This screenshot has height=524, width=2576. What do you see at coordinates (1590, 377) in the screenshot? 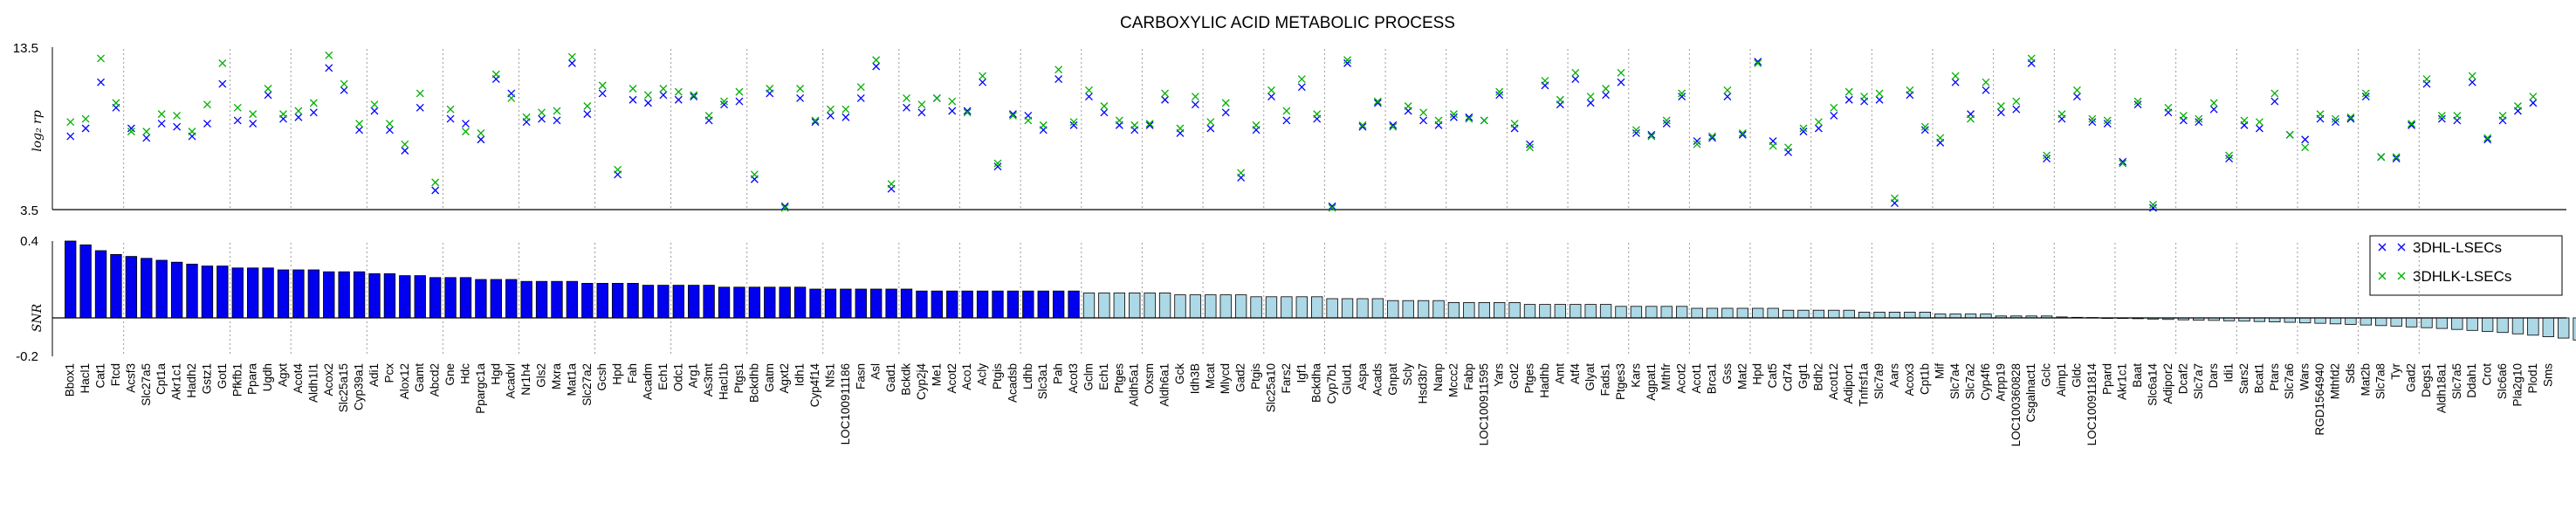
I see `gene-label: Glyat` at bounding box center [1590, 377].